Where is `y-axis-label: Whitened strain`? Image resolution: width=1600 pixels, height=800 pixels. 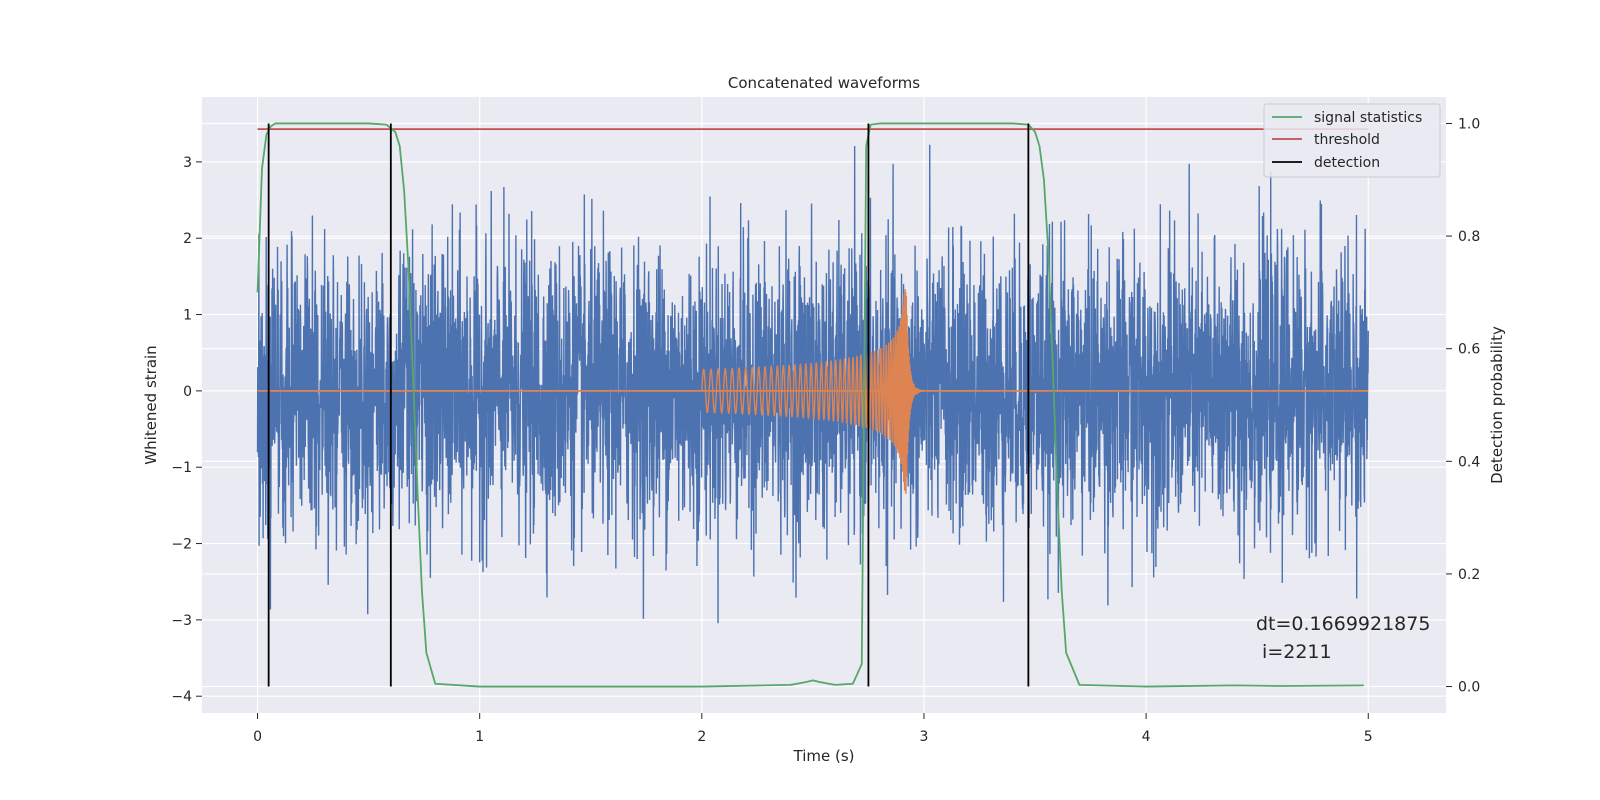 y-axis-label: Whitened strain is located at coordinates (151, 404).